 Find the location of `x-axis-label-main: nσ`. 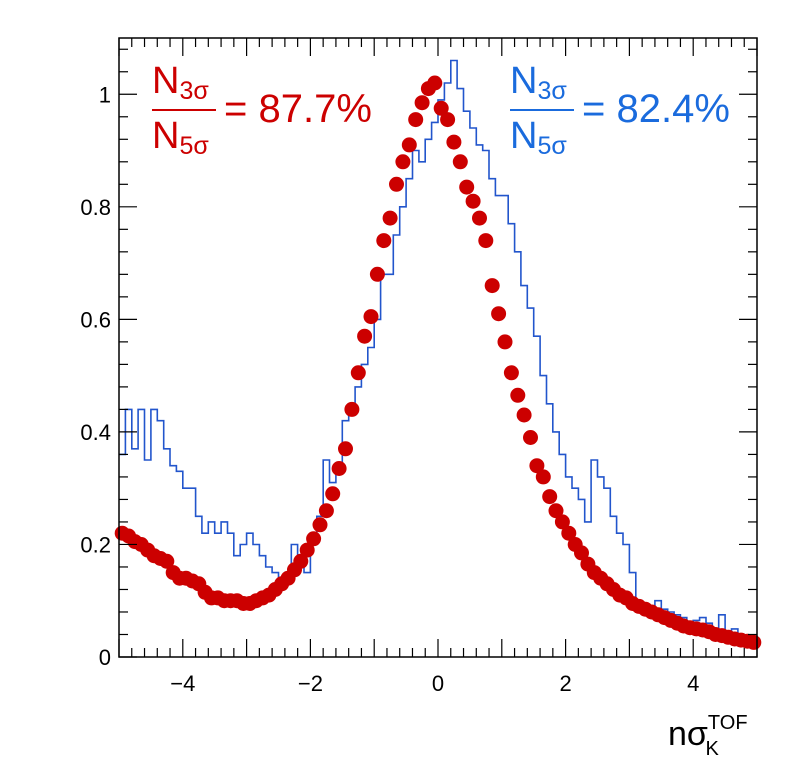

x-axis-label-main: nσ is located at coordinates (688, 734).